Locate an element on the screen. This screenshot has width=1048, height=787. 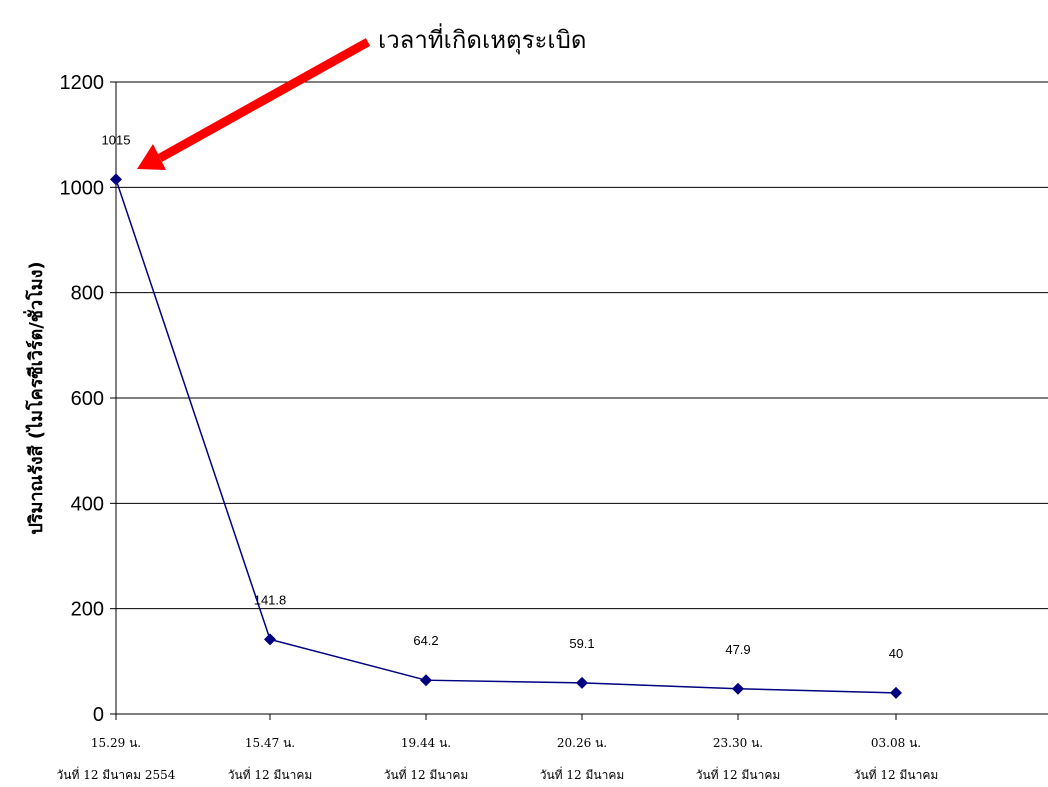
y-tick-label: 200 is located at coordinates (87, 610).